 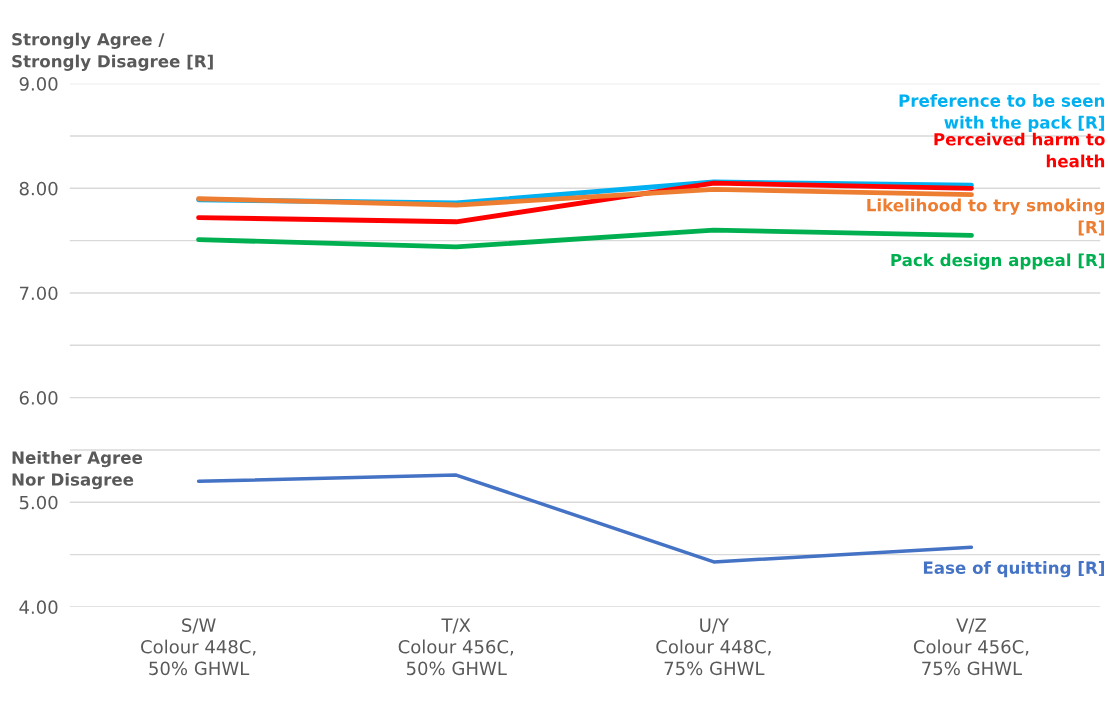 I want to click on y-tick-label: 8.00, so click(x=38, y=188).